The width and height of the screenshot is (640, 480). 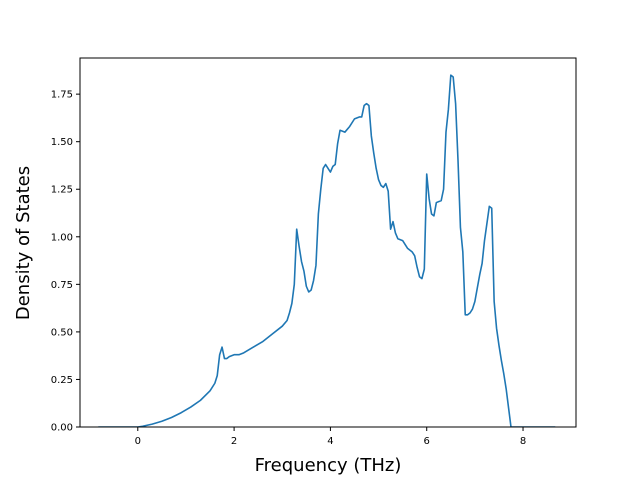 I want to click on y-tick-label: 1.75, so click(x=62, y=95).